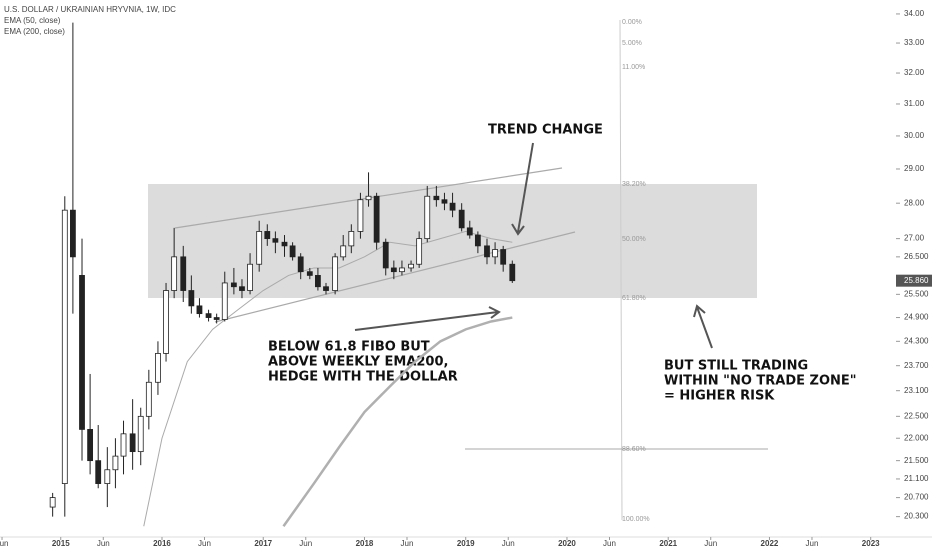  Describe the element at coordinates (668, 543) in the screenshot. I see `x-tick-label: 2021` at that location.